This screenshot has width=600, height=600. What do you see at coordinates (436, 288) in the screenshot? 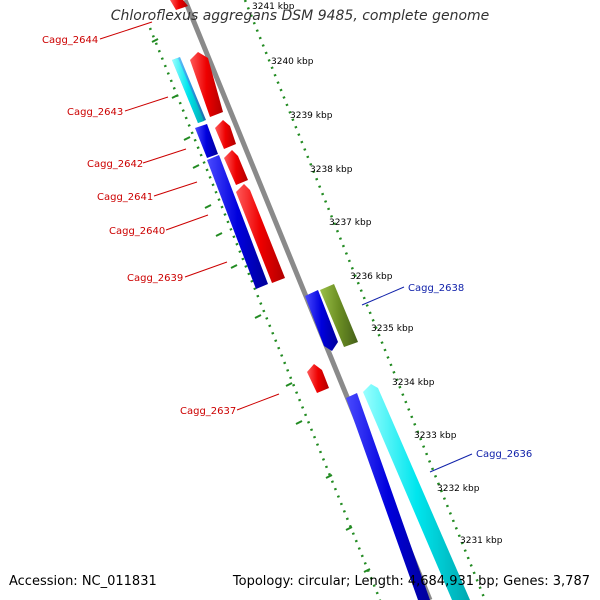
I see `gene-label-2638: Cagg_2638` at bounding box center [436, 288].